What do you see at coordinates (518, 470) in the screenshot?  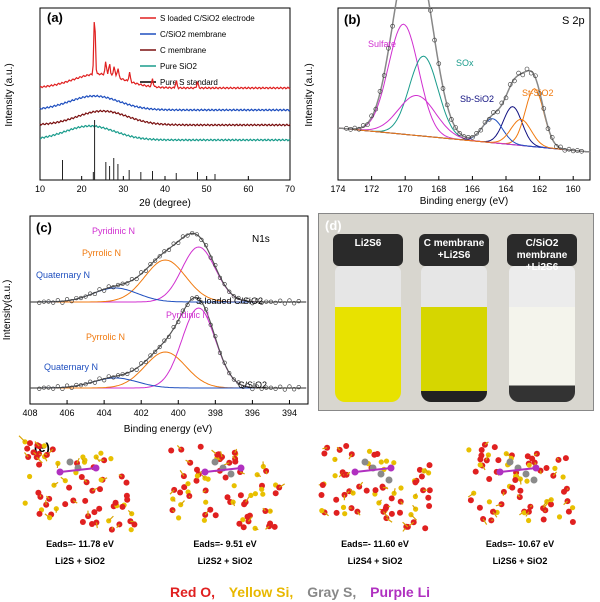 I see `li-s-bond` at bounding box center [518, 470].